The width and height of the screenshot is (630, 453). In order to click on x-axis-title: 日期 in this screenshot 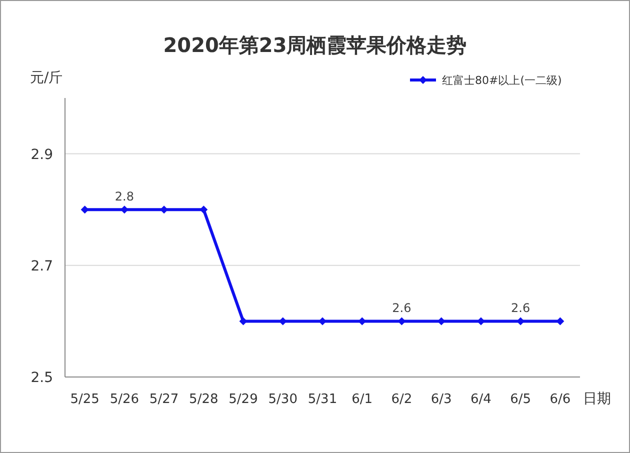, I will do `click(597, 399)`.